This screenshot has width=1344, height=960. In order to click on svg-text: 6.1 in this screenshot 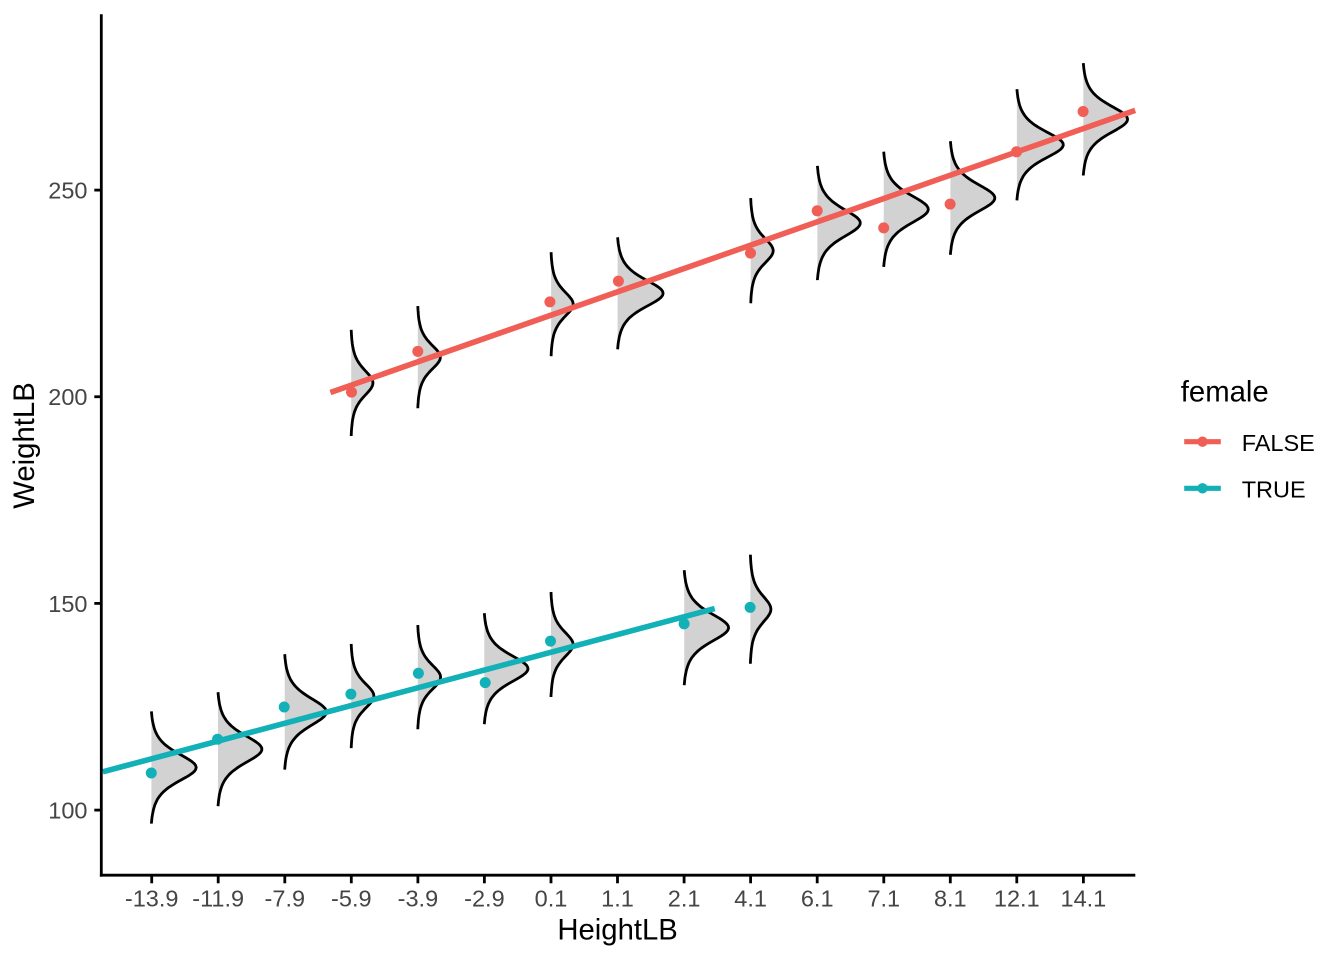, I will do `click(817, 899)`.